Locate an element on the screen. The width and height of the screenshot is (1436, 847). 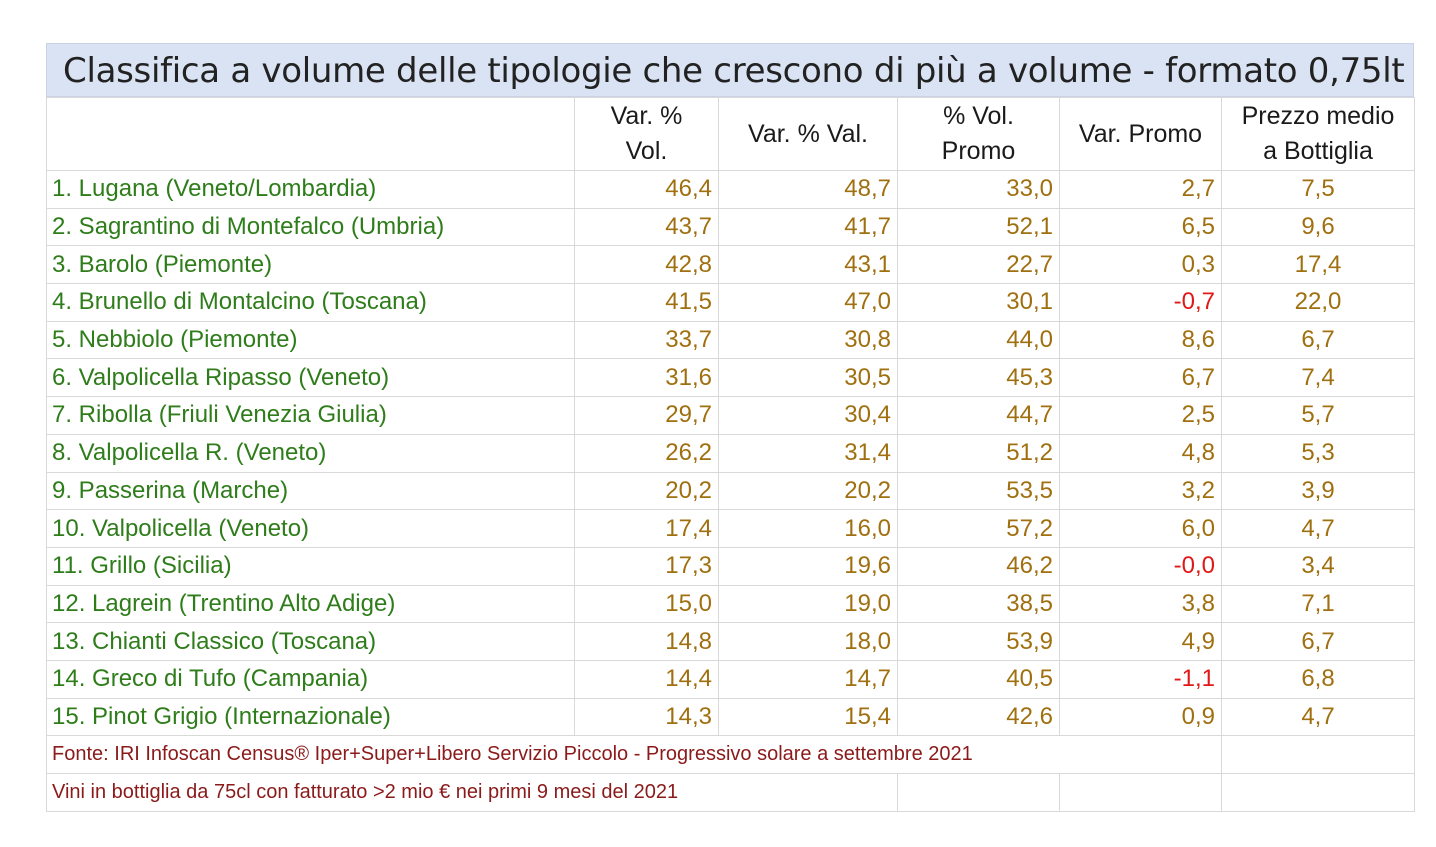
var-val-cell: 16,0 is located at coordinates (808, 528).